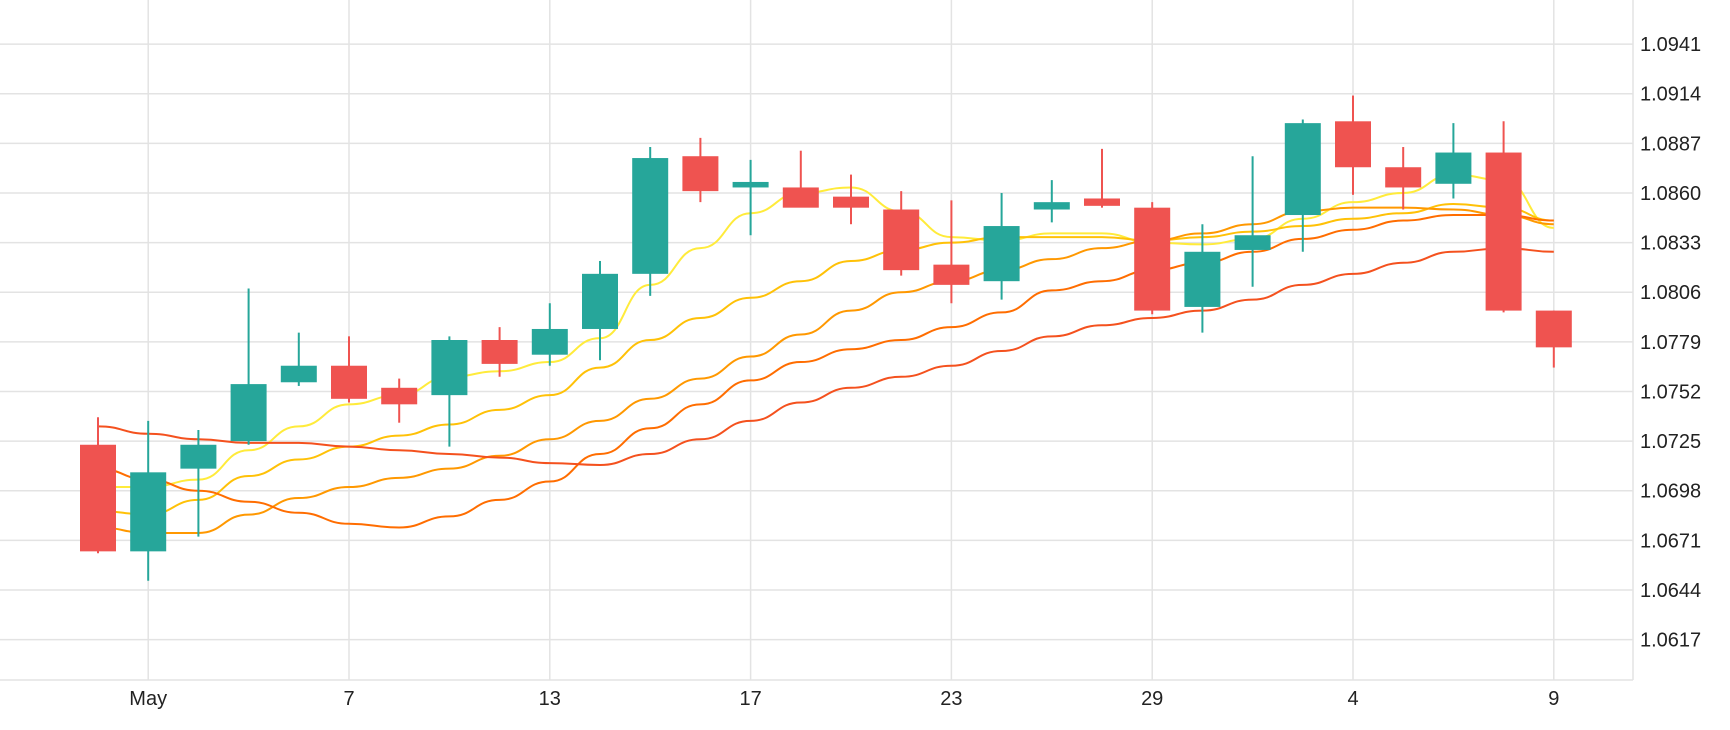  What do you see at coordinates (1670, 144) in the screenshot?
I see `y-tick-label: 1.0887` at bounding box center [1670, 144].